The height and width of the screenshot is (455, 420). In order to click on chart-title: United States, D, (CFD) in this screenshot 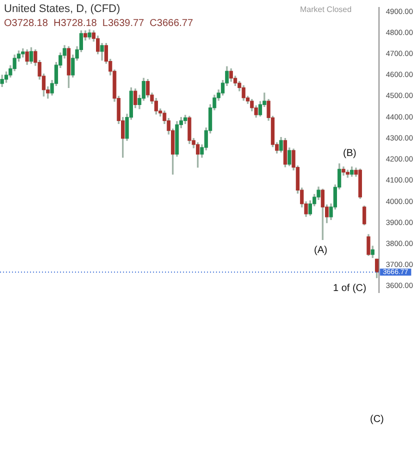, I will do `click(62, 9)`.